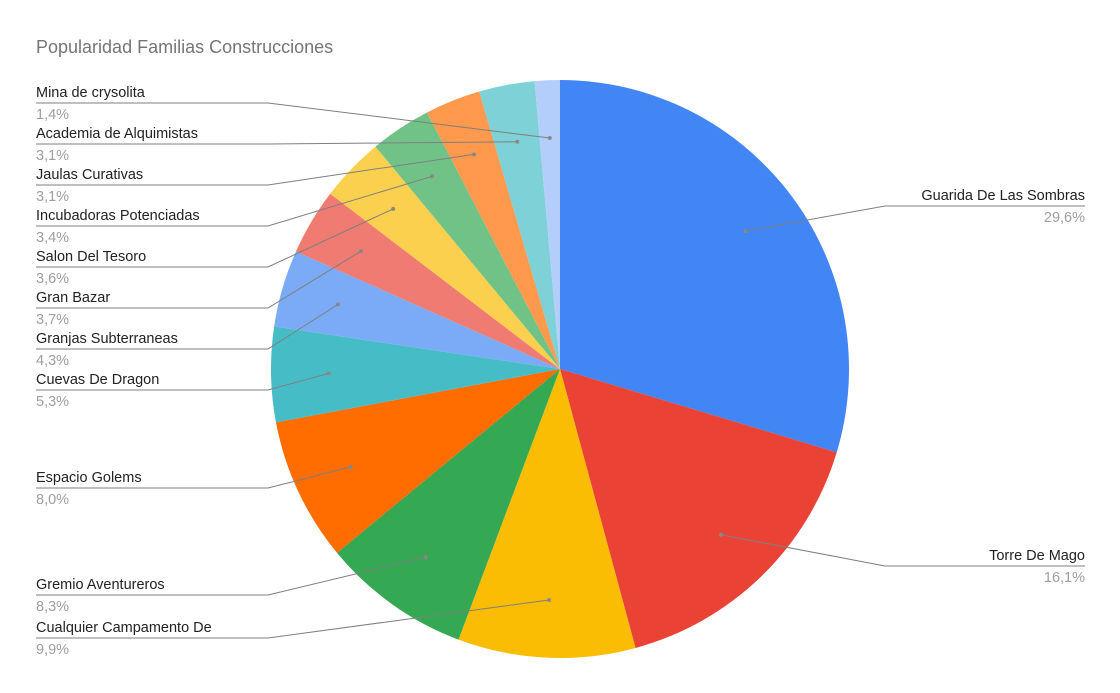 This screenshot has width=1120, height=693. What do you see at coordinates (234, 201) in the screenshot?
I see `leader-line-incubadoras-potenciadas` at bounding box center [234, 201].